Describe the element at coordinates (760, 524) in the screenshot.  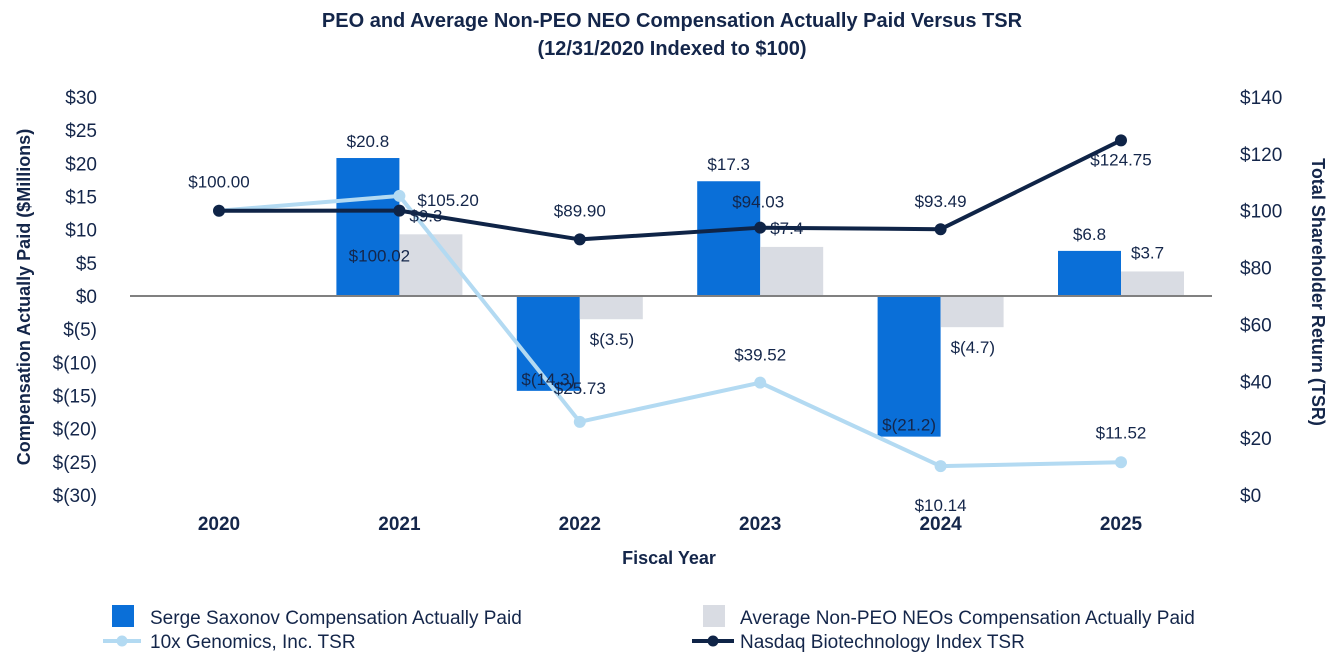
I see `category-label-2023: 2023` at that location.